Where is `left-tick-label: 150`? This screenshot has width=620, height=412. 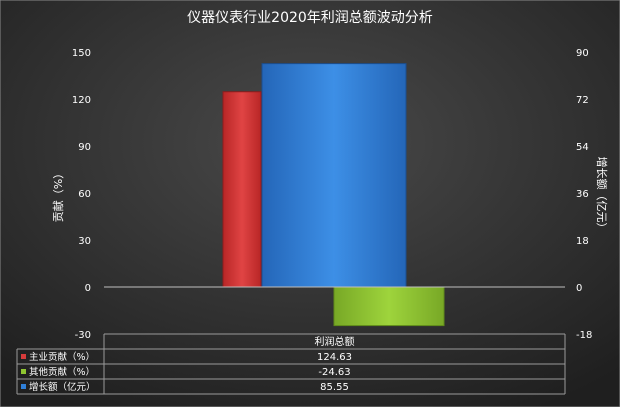 left-tick-label: 150 is located at coordinates (81, 53).